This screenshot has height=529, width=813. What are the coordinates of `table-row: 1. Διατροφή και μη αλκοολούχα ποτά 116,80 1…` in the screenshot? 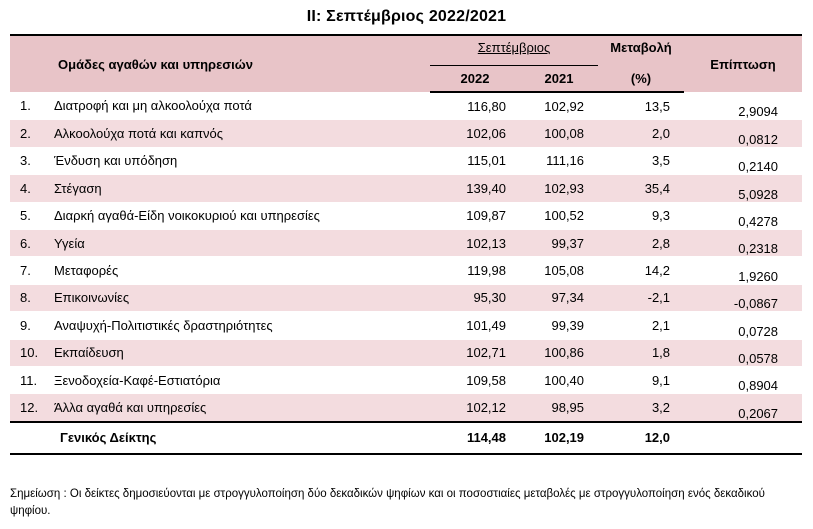 It's located at (406, 106).